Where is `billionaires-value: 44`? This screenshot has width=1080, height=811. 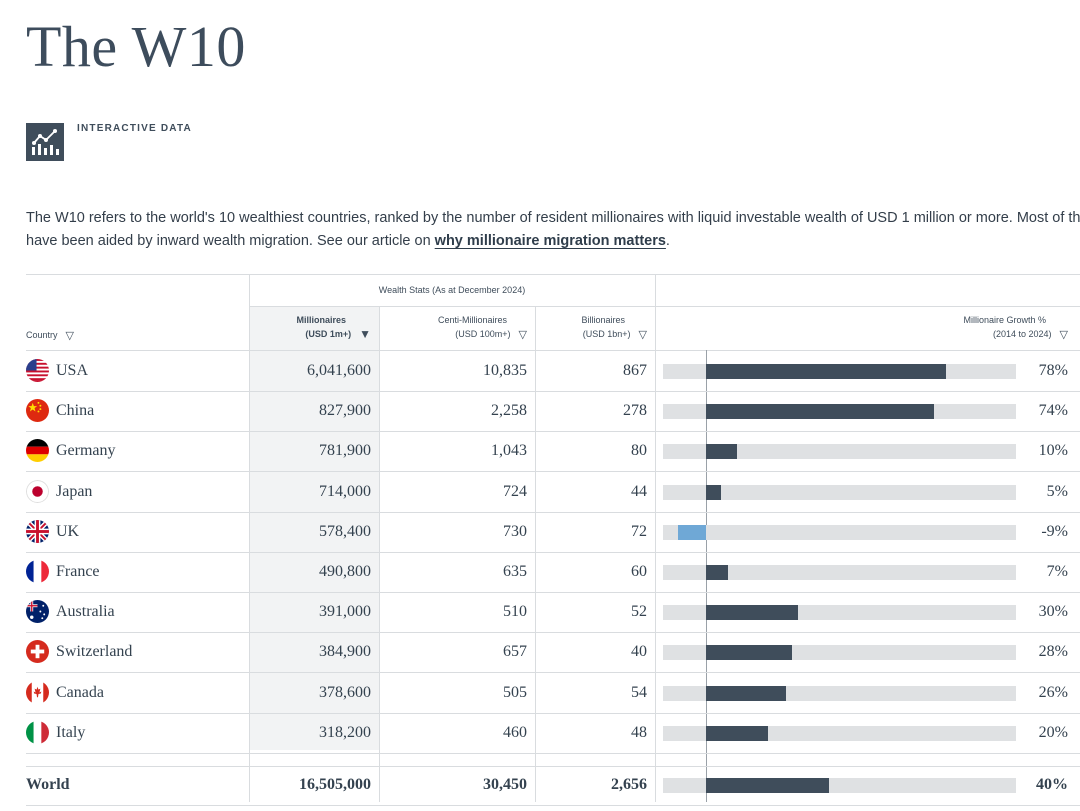 billionaires-value: 44 is located at coordinates (639, 491).